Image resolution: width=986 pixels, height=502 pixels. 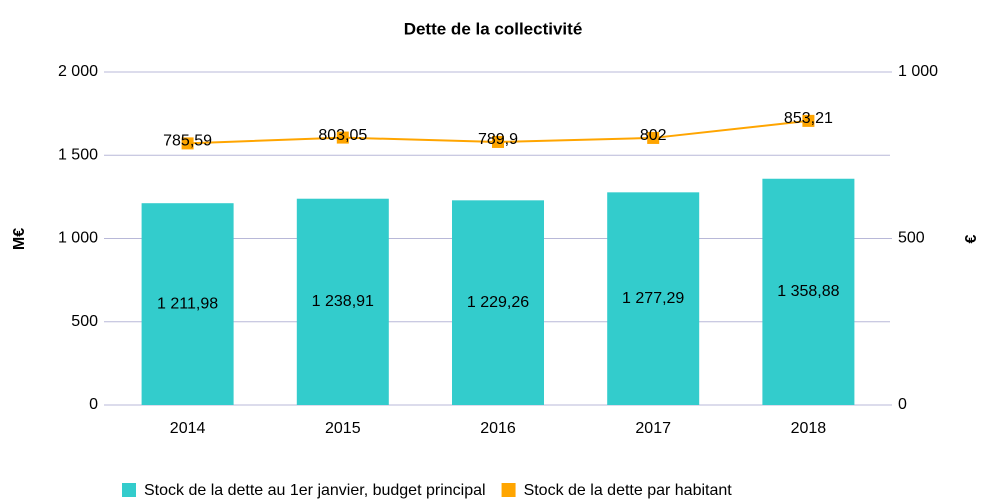 What do you see at coordinates (78, 154) in the screenshot?
I see `y-tick-label: 1 500` at bounding box center [78, 154].